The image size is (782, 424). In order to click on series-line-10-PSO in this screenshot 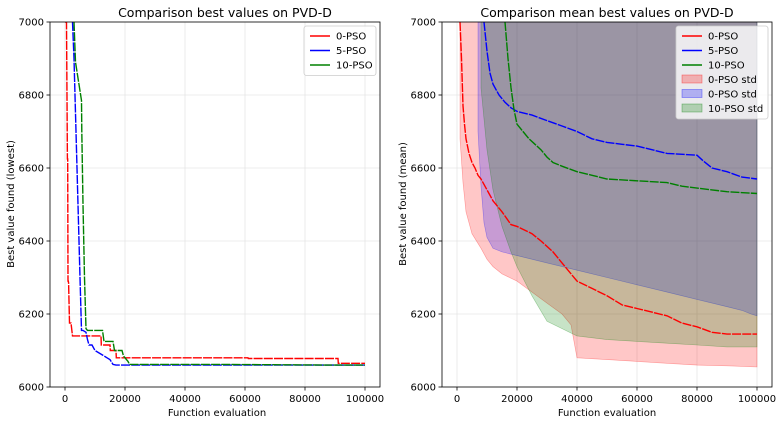, I will do `click(631, 108)`.